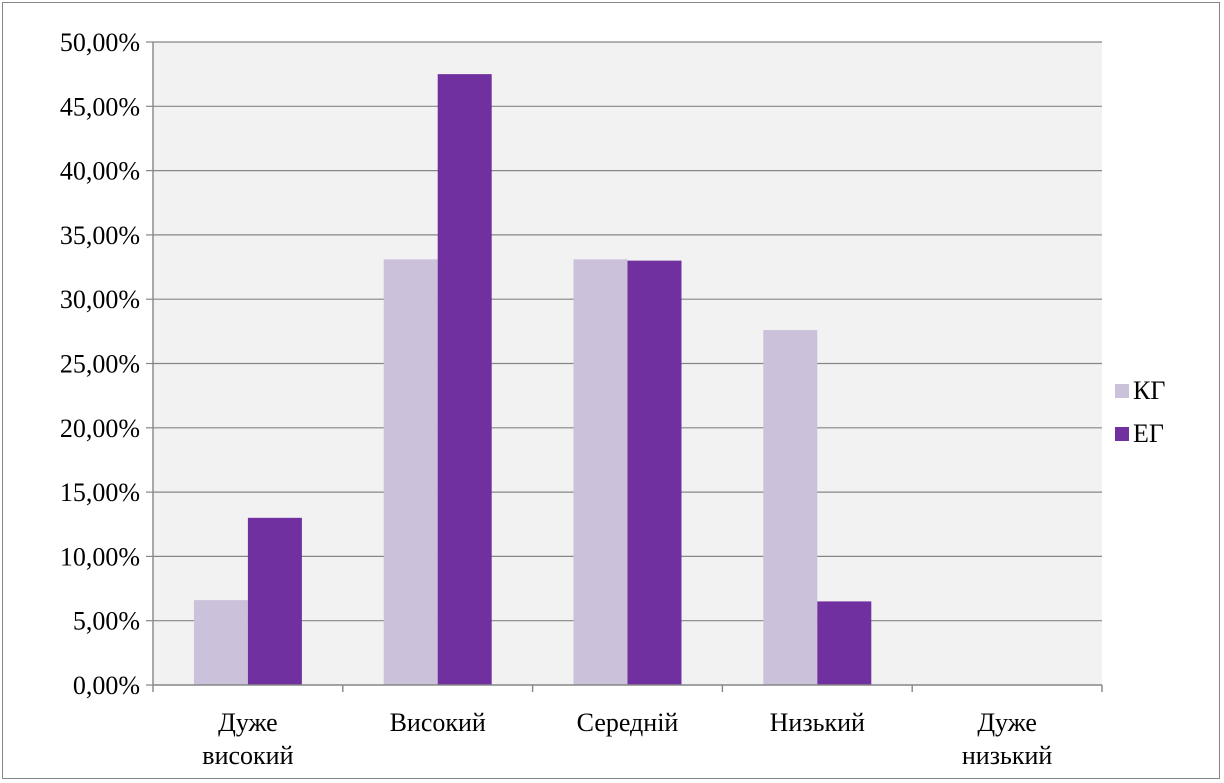 The width and height of the screenshot is (1224, 783). I want to click on y-tick-label: 10,00%, so click(100, 556).